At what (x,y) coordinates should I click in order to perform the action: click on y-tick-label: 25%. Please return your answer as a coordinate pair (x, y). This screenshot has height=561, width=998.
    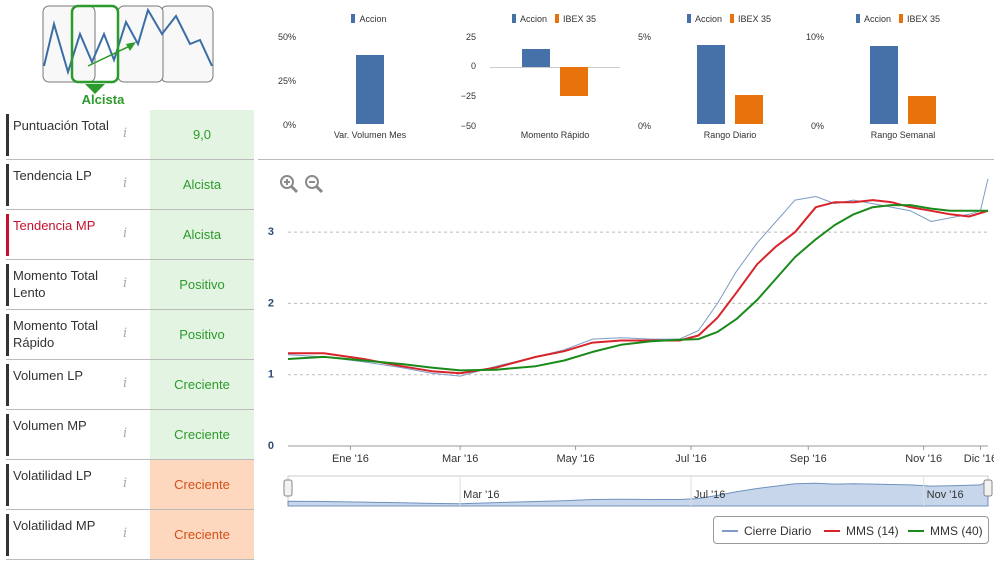
    Looking at the image, I should click on (286, 81).